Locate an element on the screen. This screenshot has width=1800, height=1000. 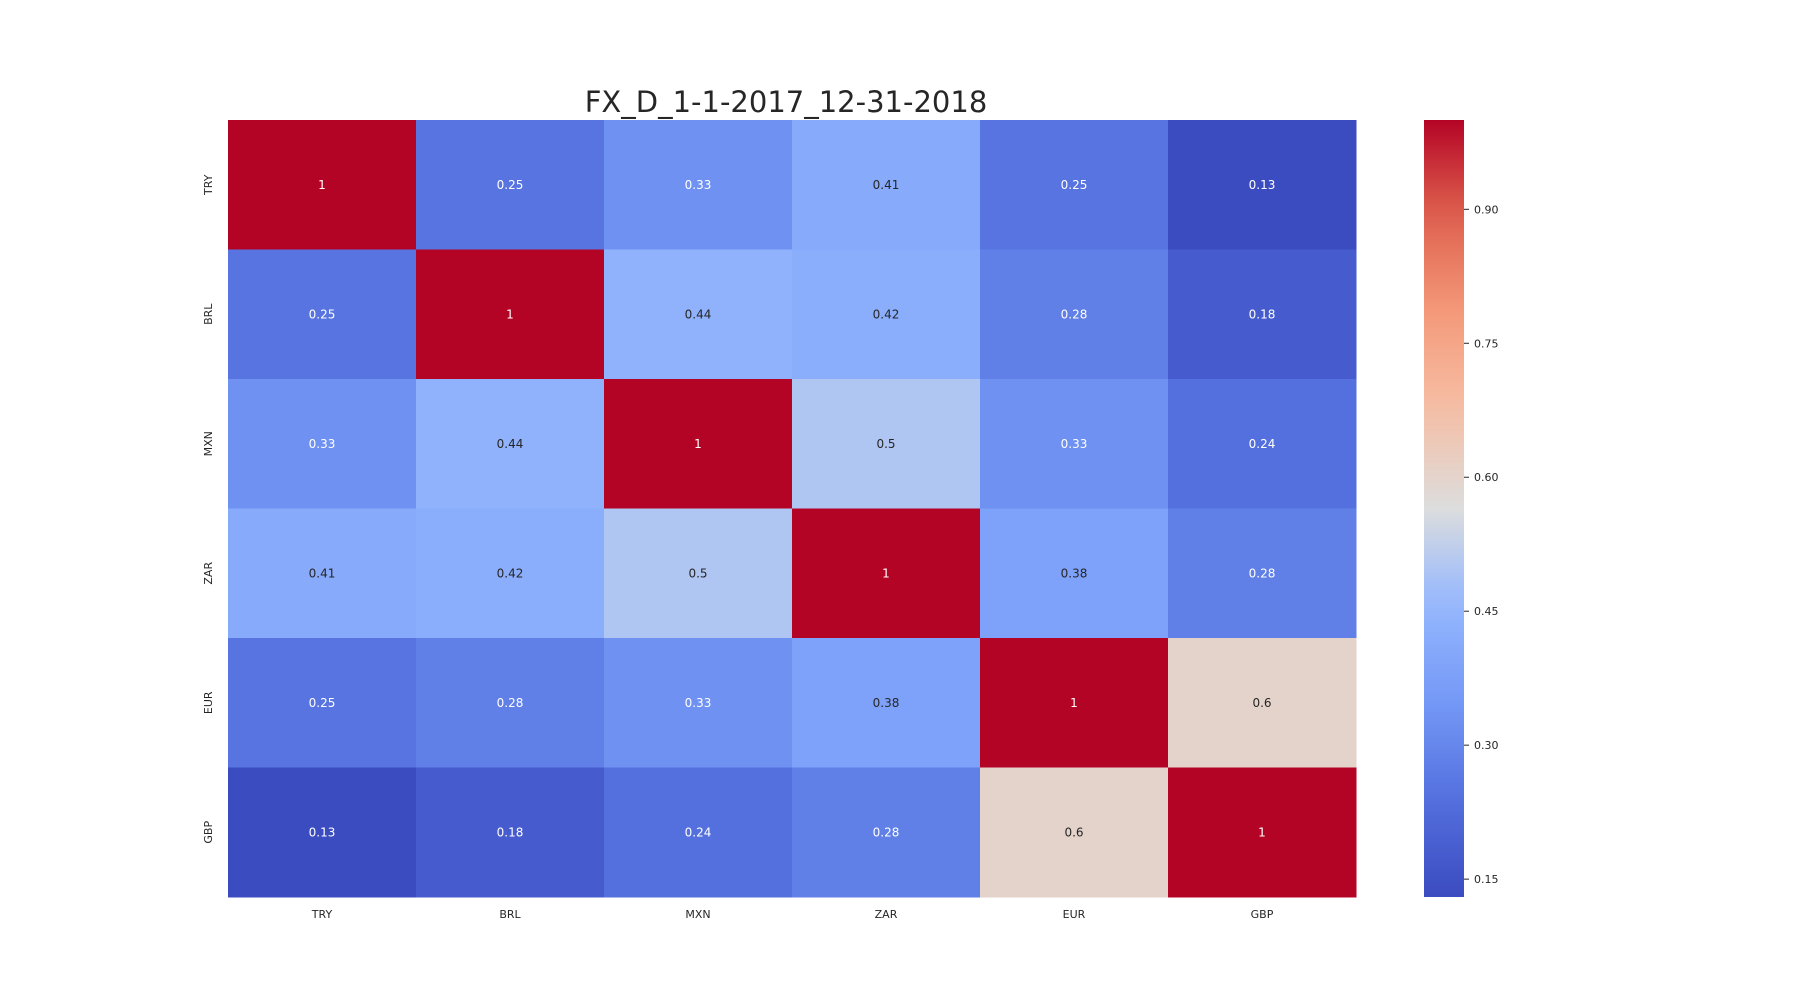
colorbar-tick-label: 0.30 is located at coordinates (1486, 745).